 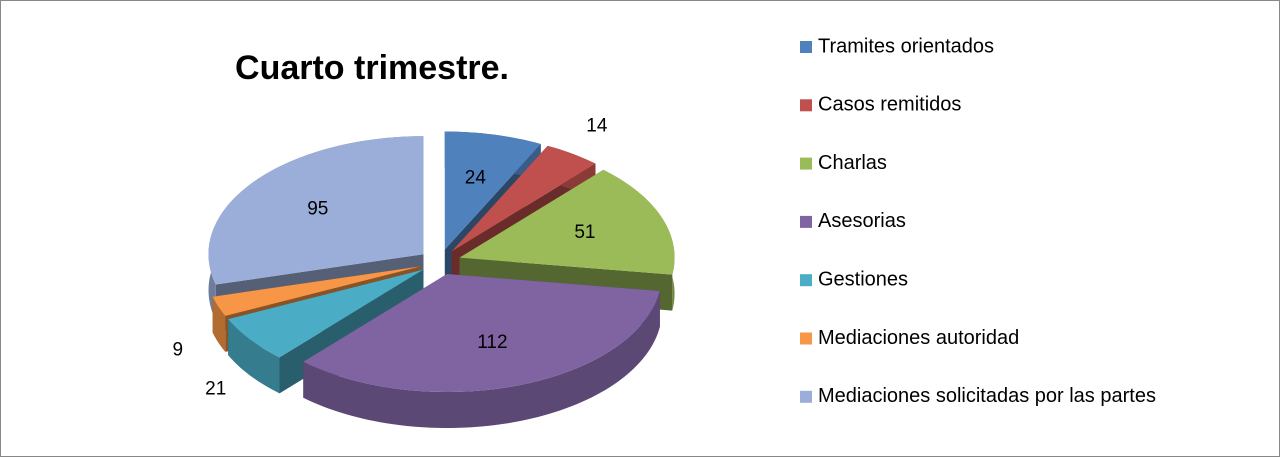 I want to click on legend-label: Mediaciones autoridad, so click(x=918, y=338).